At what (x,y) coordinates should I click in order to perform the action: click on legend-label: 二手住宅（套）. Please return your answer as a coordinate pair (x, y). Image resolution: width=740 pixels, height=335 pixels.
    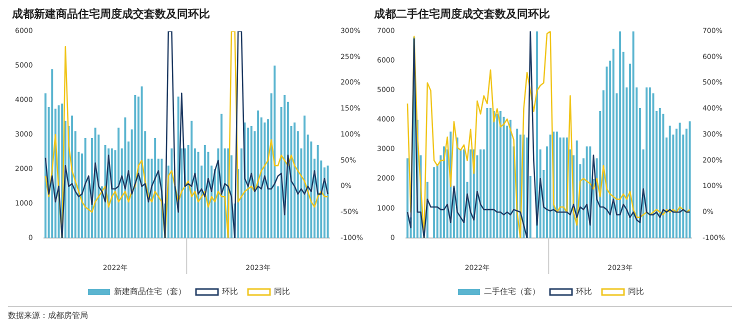
    Looking at the image, I should click on (512, 291).